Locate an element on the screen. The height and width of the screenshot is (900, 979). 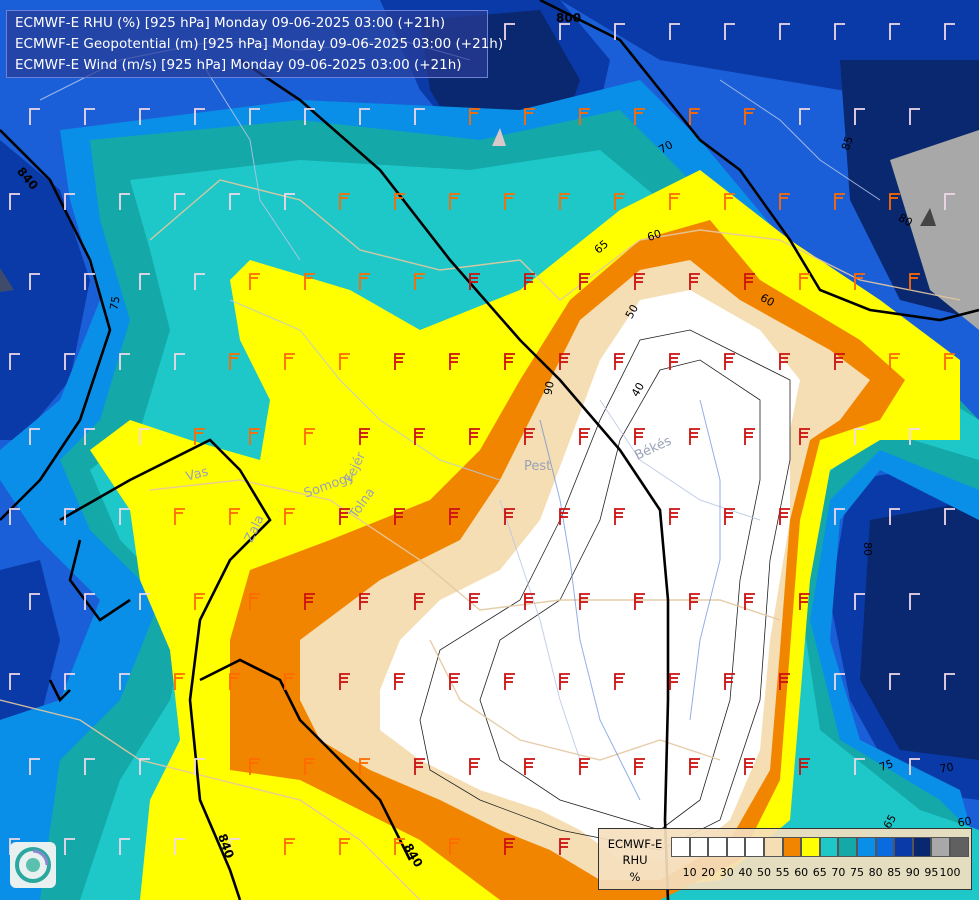
rhu-90-area is located at coordinates (30, 640).